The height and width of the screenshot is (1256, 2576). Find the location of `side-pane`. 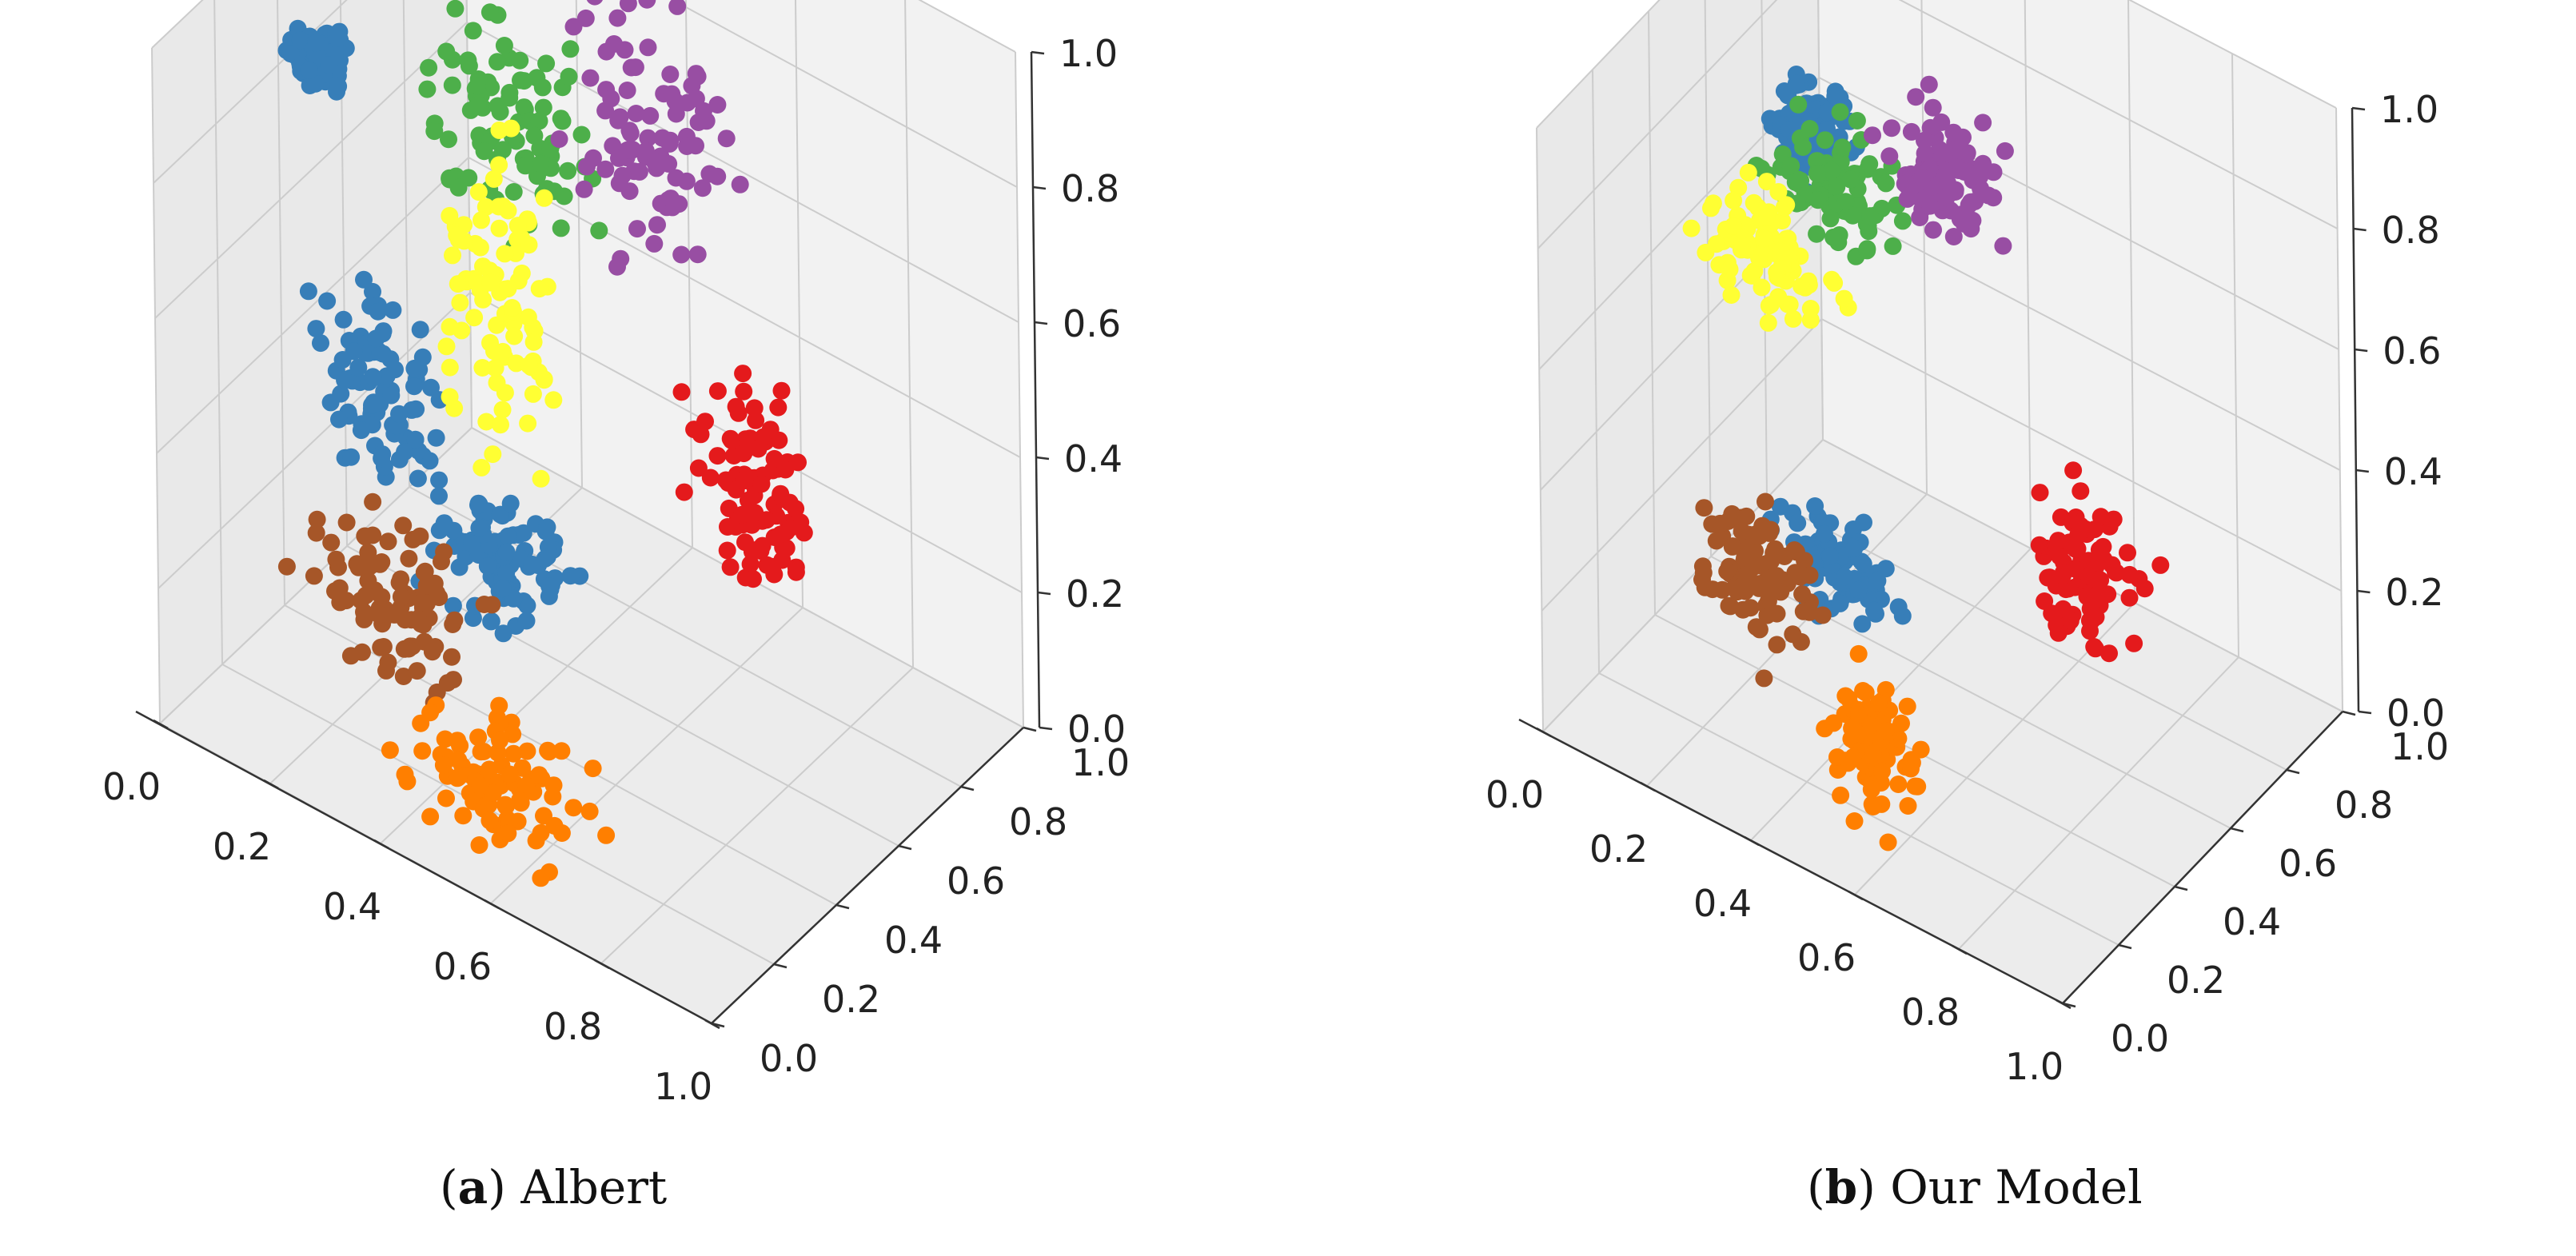

side-pane is located at coordinates (1680, 366).